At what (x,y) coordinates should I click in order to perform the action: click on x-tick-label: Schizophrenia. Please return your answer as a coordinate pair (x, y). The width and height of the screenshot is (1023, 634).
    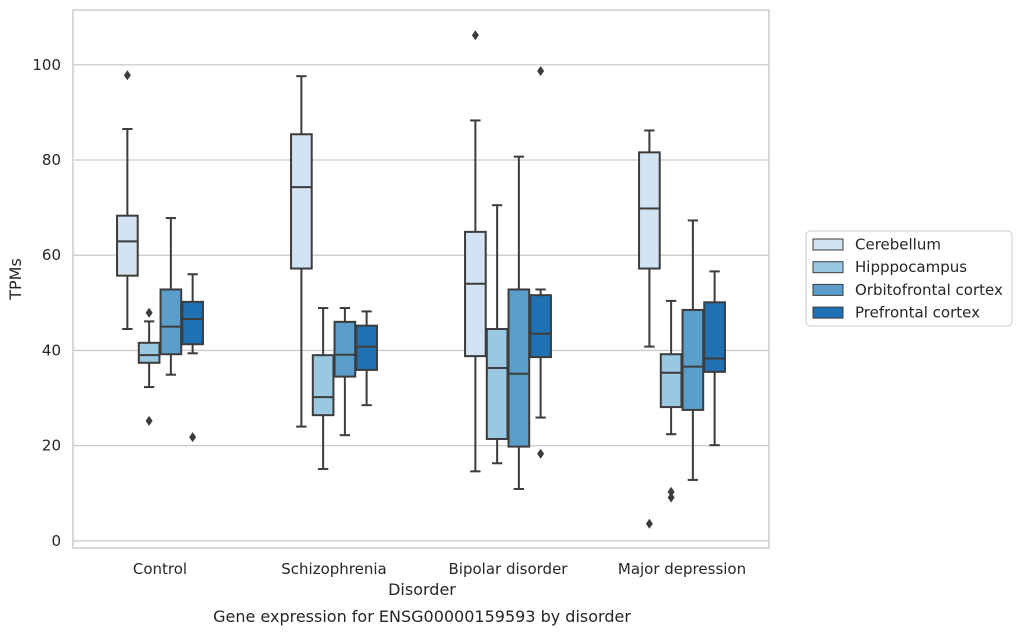
    Looking at the image, I should click on (333, 569).